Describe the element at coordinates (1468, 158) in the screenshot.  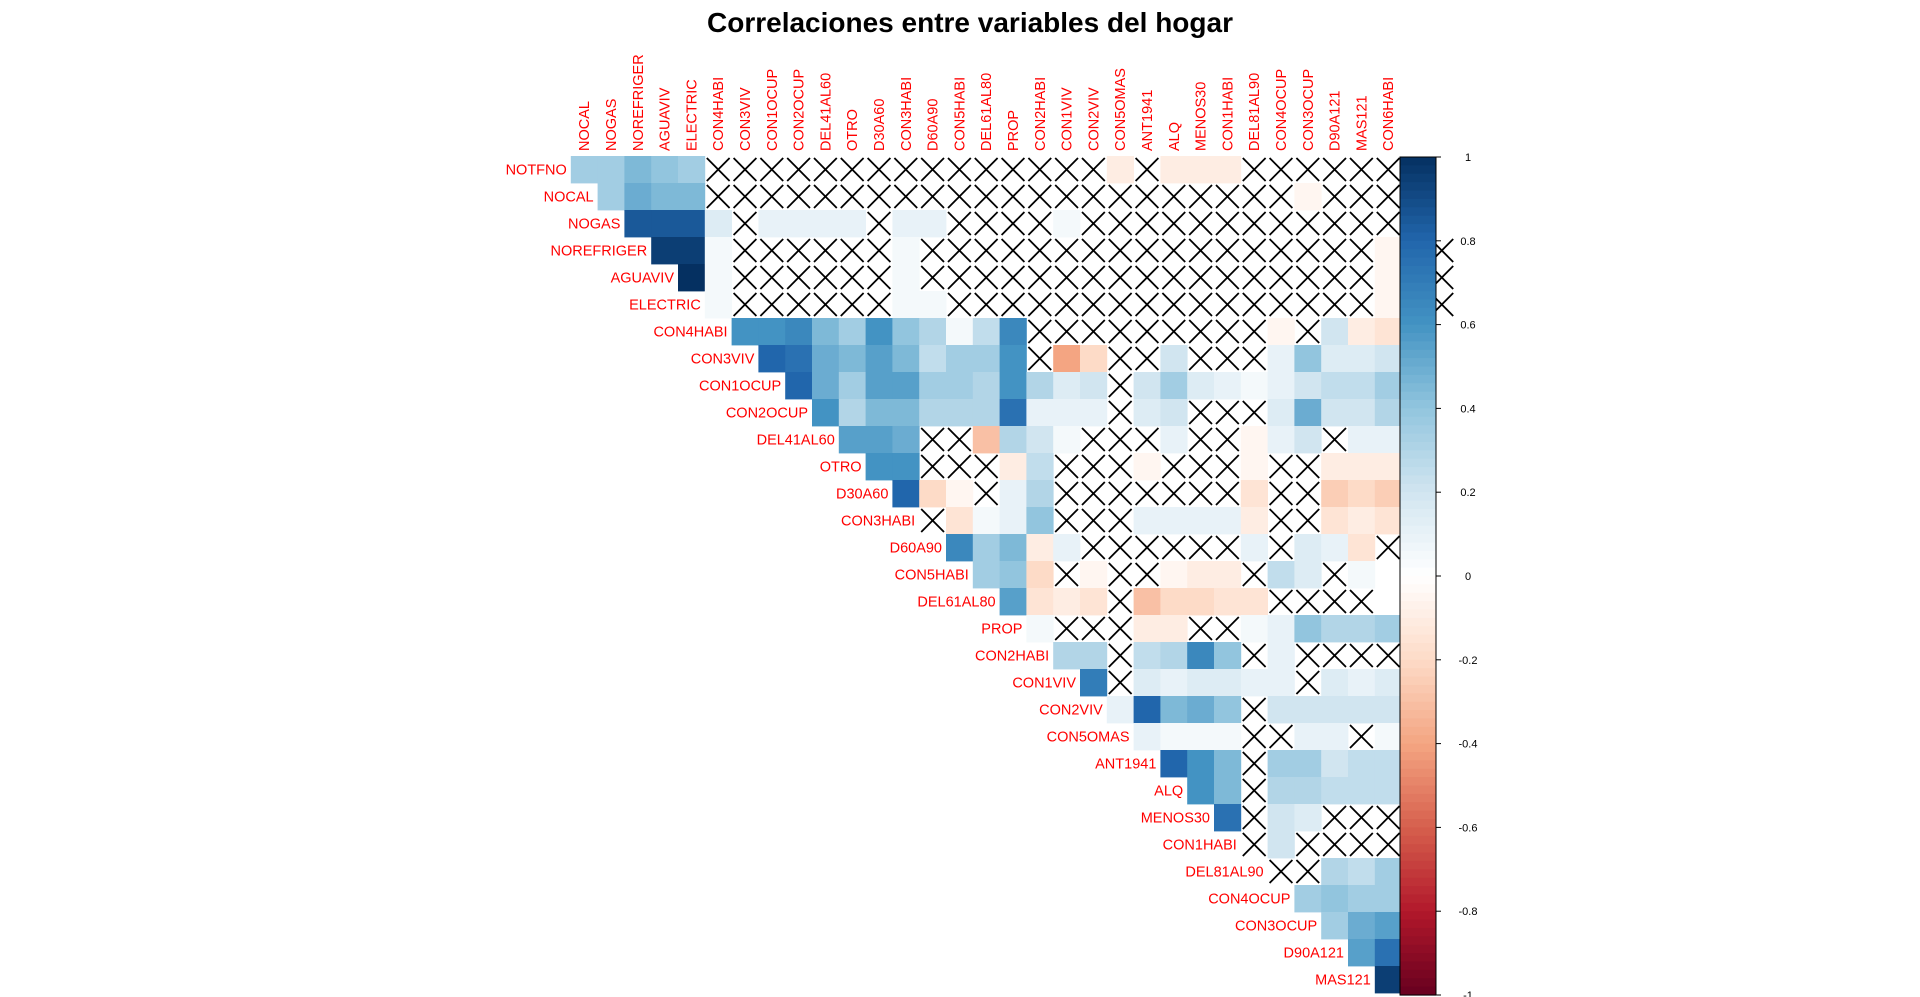
I see `colorbar-tick-label: 1` at that location.